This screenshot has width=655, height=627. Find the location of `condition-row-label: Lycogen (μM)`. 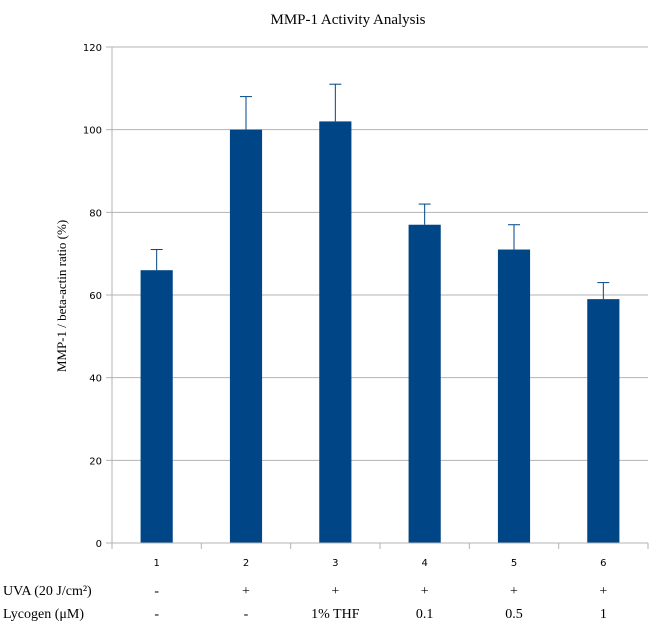

condition-row-label: Lycogen (μM) is located at coordinates (43, 614).